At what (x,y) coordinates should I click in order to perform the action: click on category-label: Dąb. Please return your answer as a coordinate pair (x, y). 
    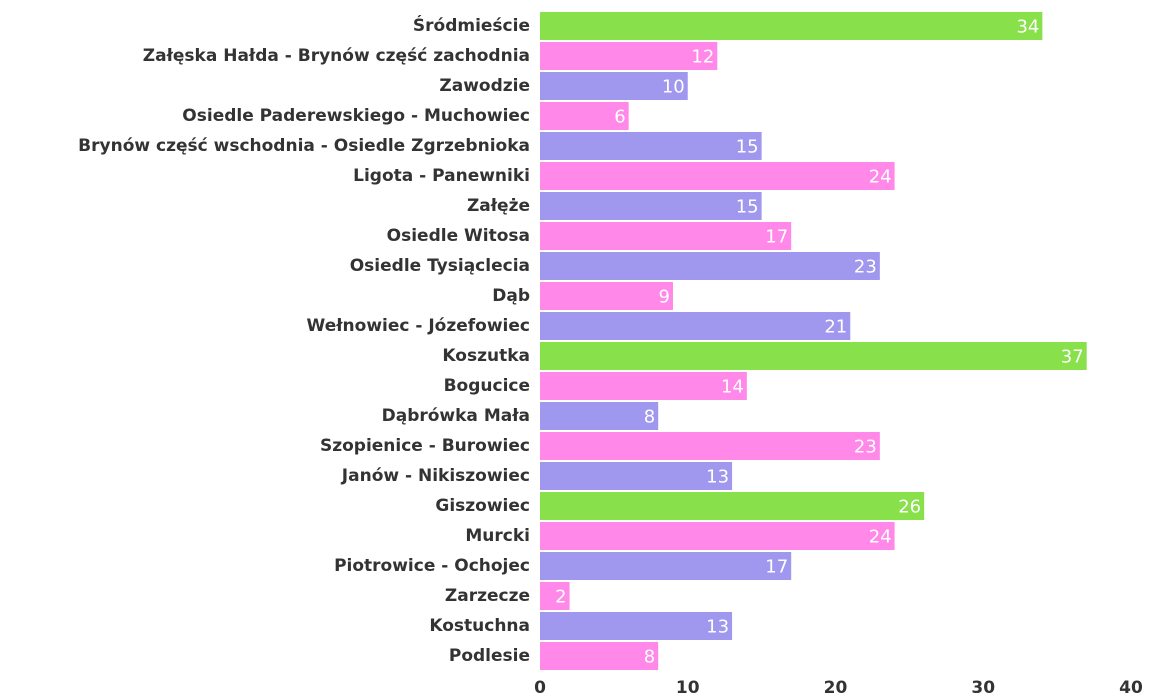
    Looking at the image, I should click on (511, 296).